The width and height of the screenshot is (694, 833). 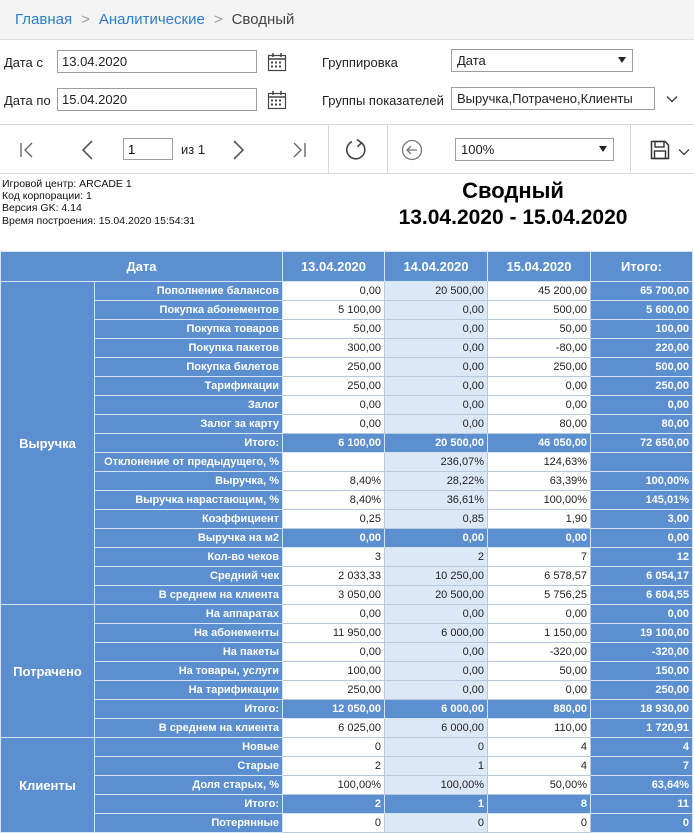 I want to click on breadcrumb: Главная > Аналитические > Сводный, so click(x=347, y=20).